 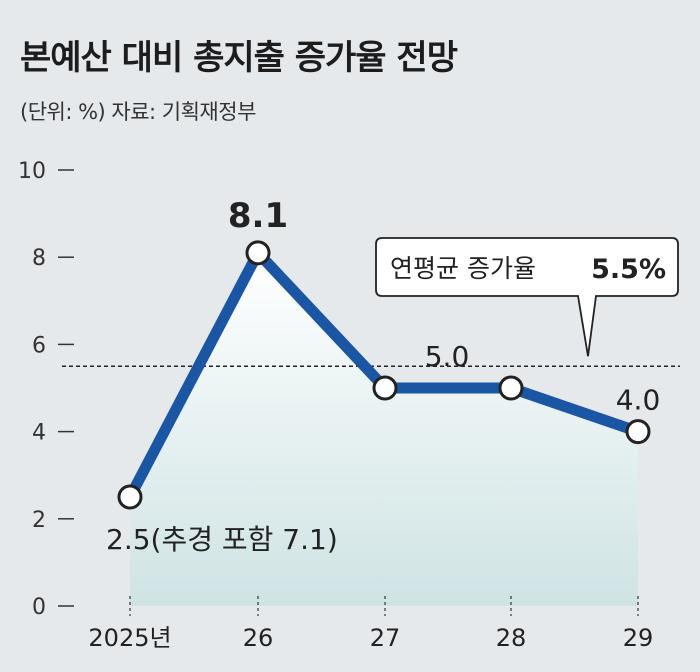 What do you see at coordinates (463, 268) in the screenshot?
I see `average-callout-label: 연평균 증가율` at bounding box center [463, 268].